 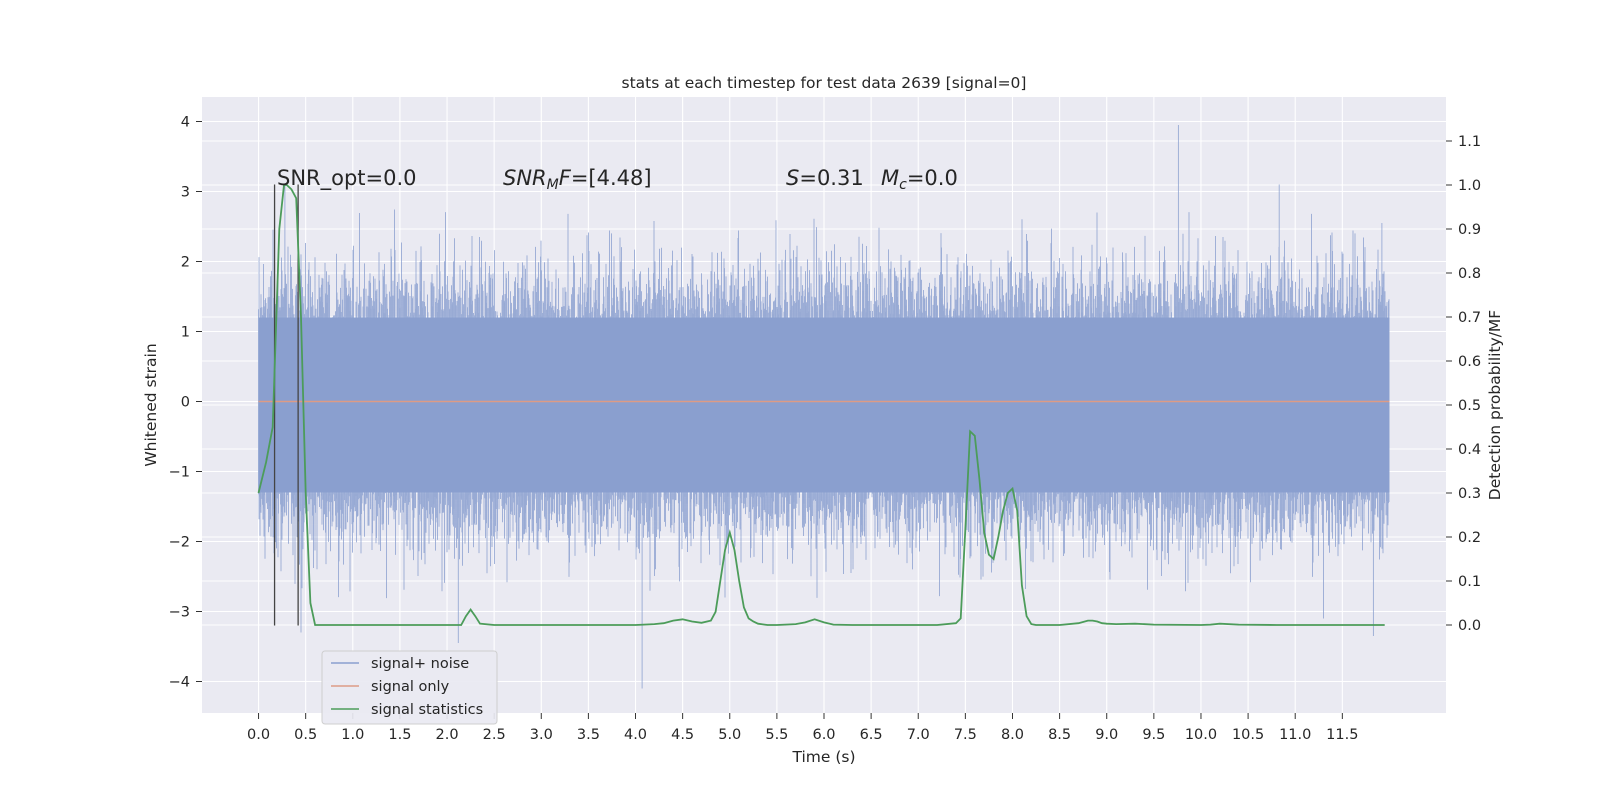 I want to click on x-axis-label: Time (s), so click(x=823, y=757).